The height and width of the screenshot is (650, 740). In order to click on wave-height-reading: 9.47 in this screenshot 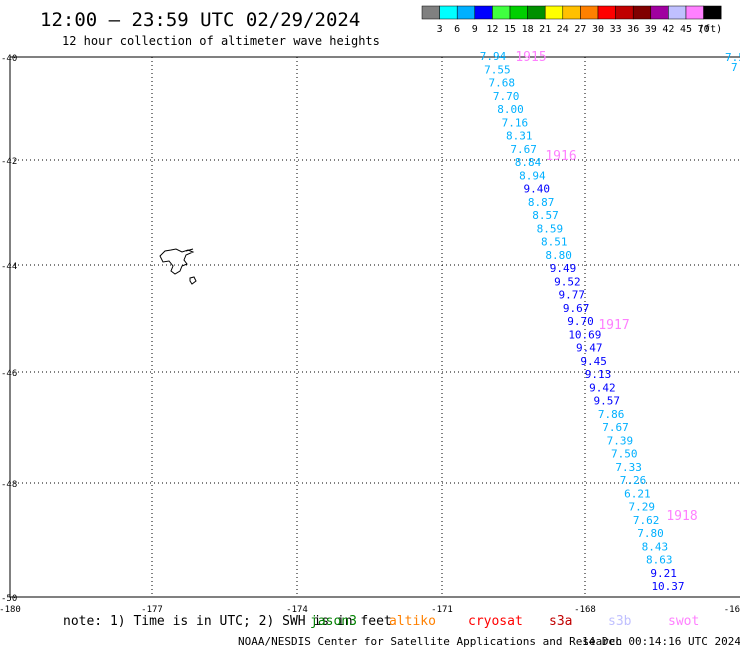, I will do `click(589, 348)`.